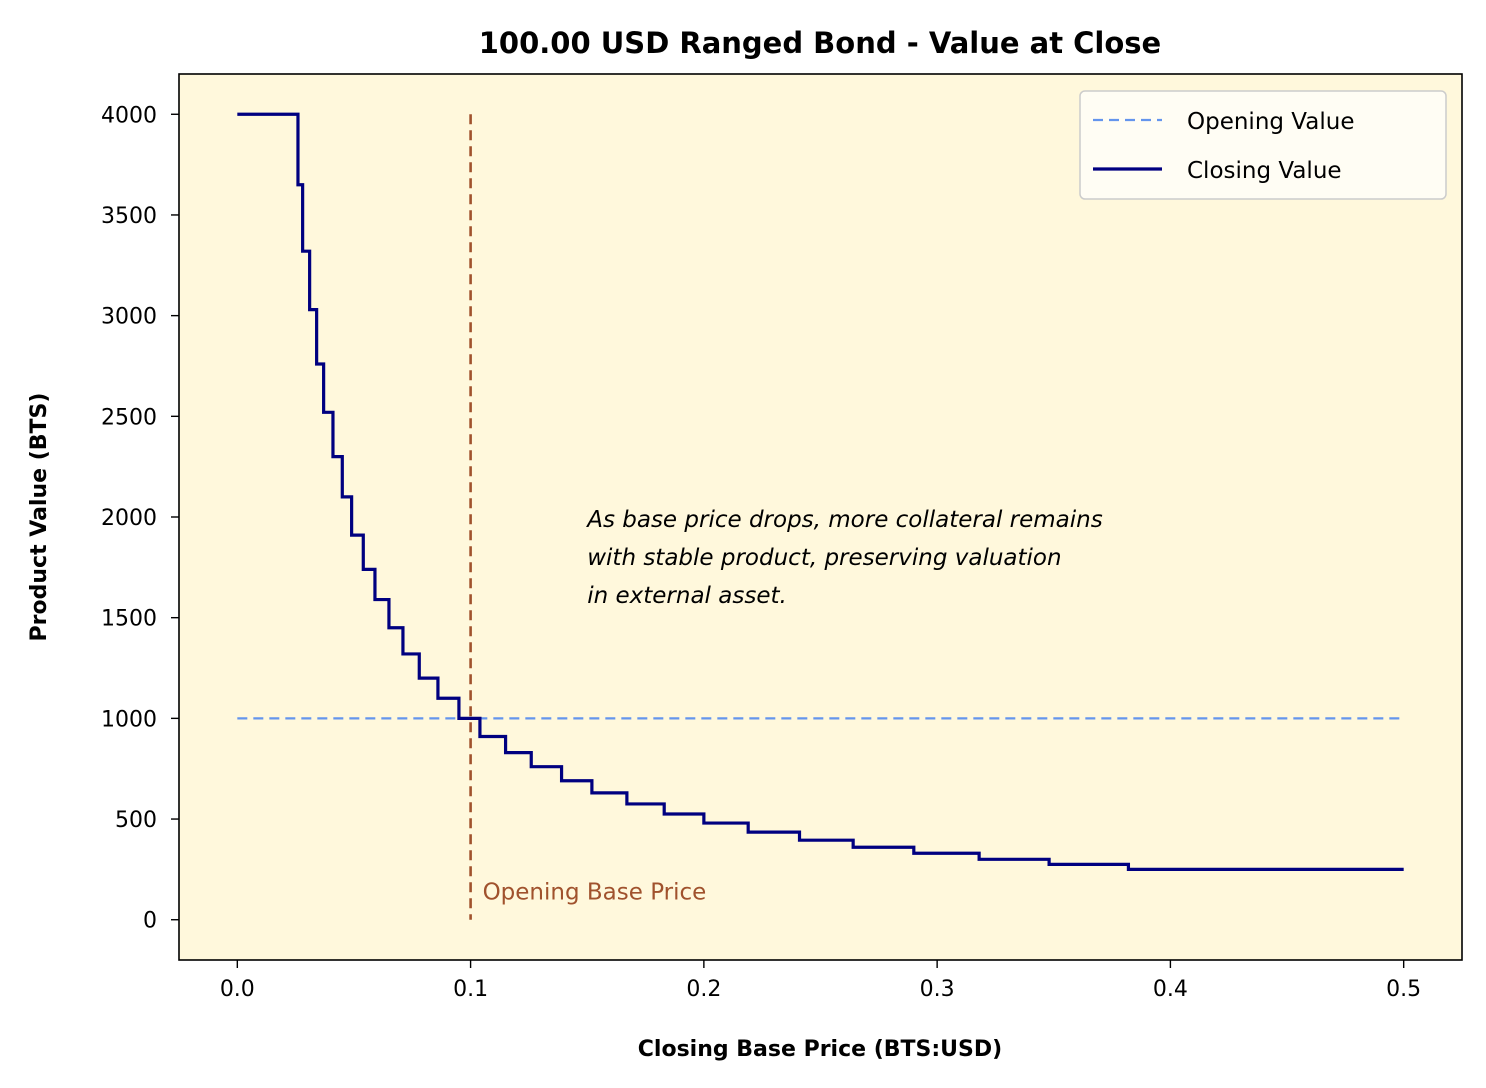  Describe the element at coordinates (129, 619) in the screenshot. I see `y-tick-label: 1500` at that location.